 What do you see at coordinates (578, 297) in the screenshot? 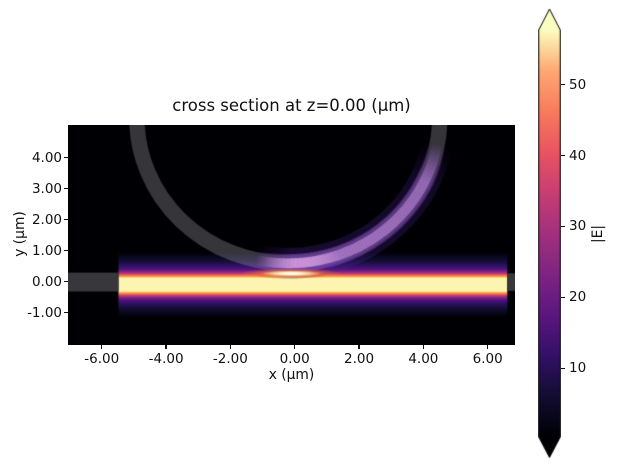
I see `colorbar-tick-label: 20` at bounding box center [578, 297].